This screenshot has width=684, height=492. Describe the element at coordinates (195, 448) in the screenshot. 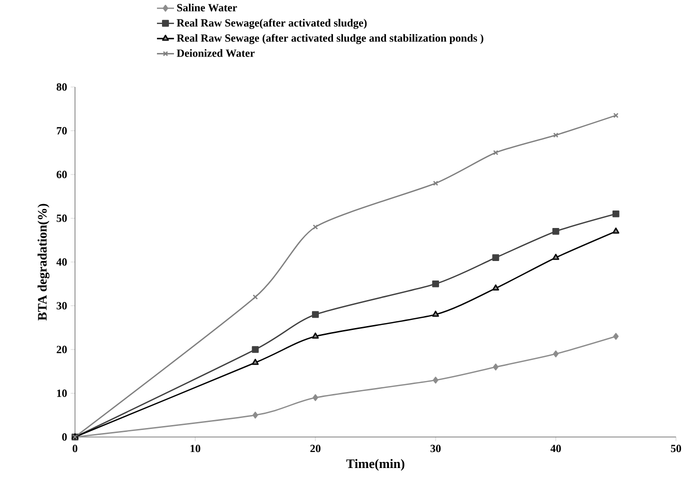

I see `x-tick-label: 10` at that location.